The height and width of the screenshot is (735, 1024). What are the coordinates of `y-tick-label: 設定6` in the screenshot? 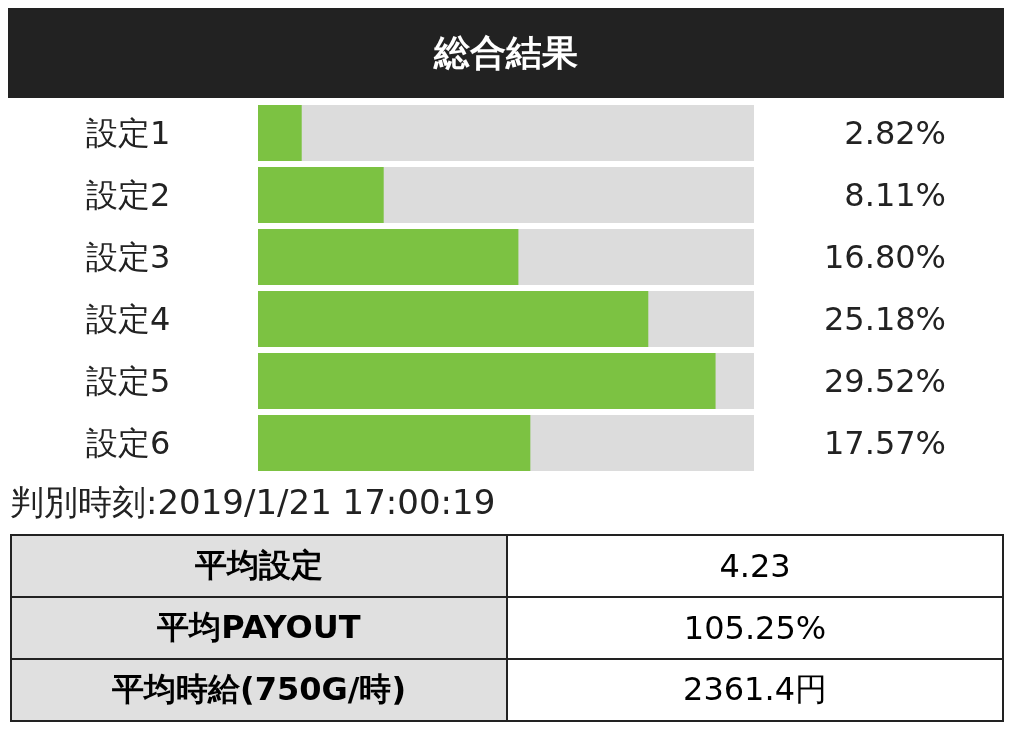 It's located at (128, 443).